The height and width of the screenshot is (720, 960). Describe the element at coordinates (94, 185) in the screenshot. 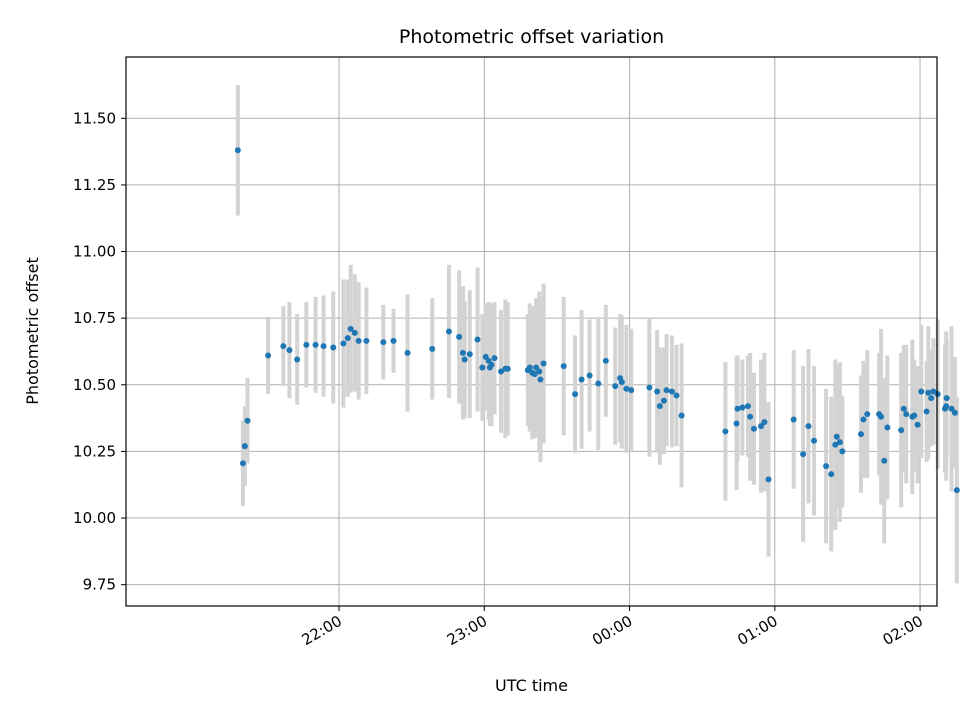

I see `y-tick-label: 11.25` at that location.